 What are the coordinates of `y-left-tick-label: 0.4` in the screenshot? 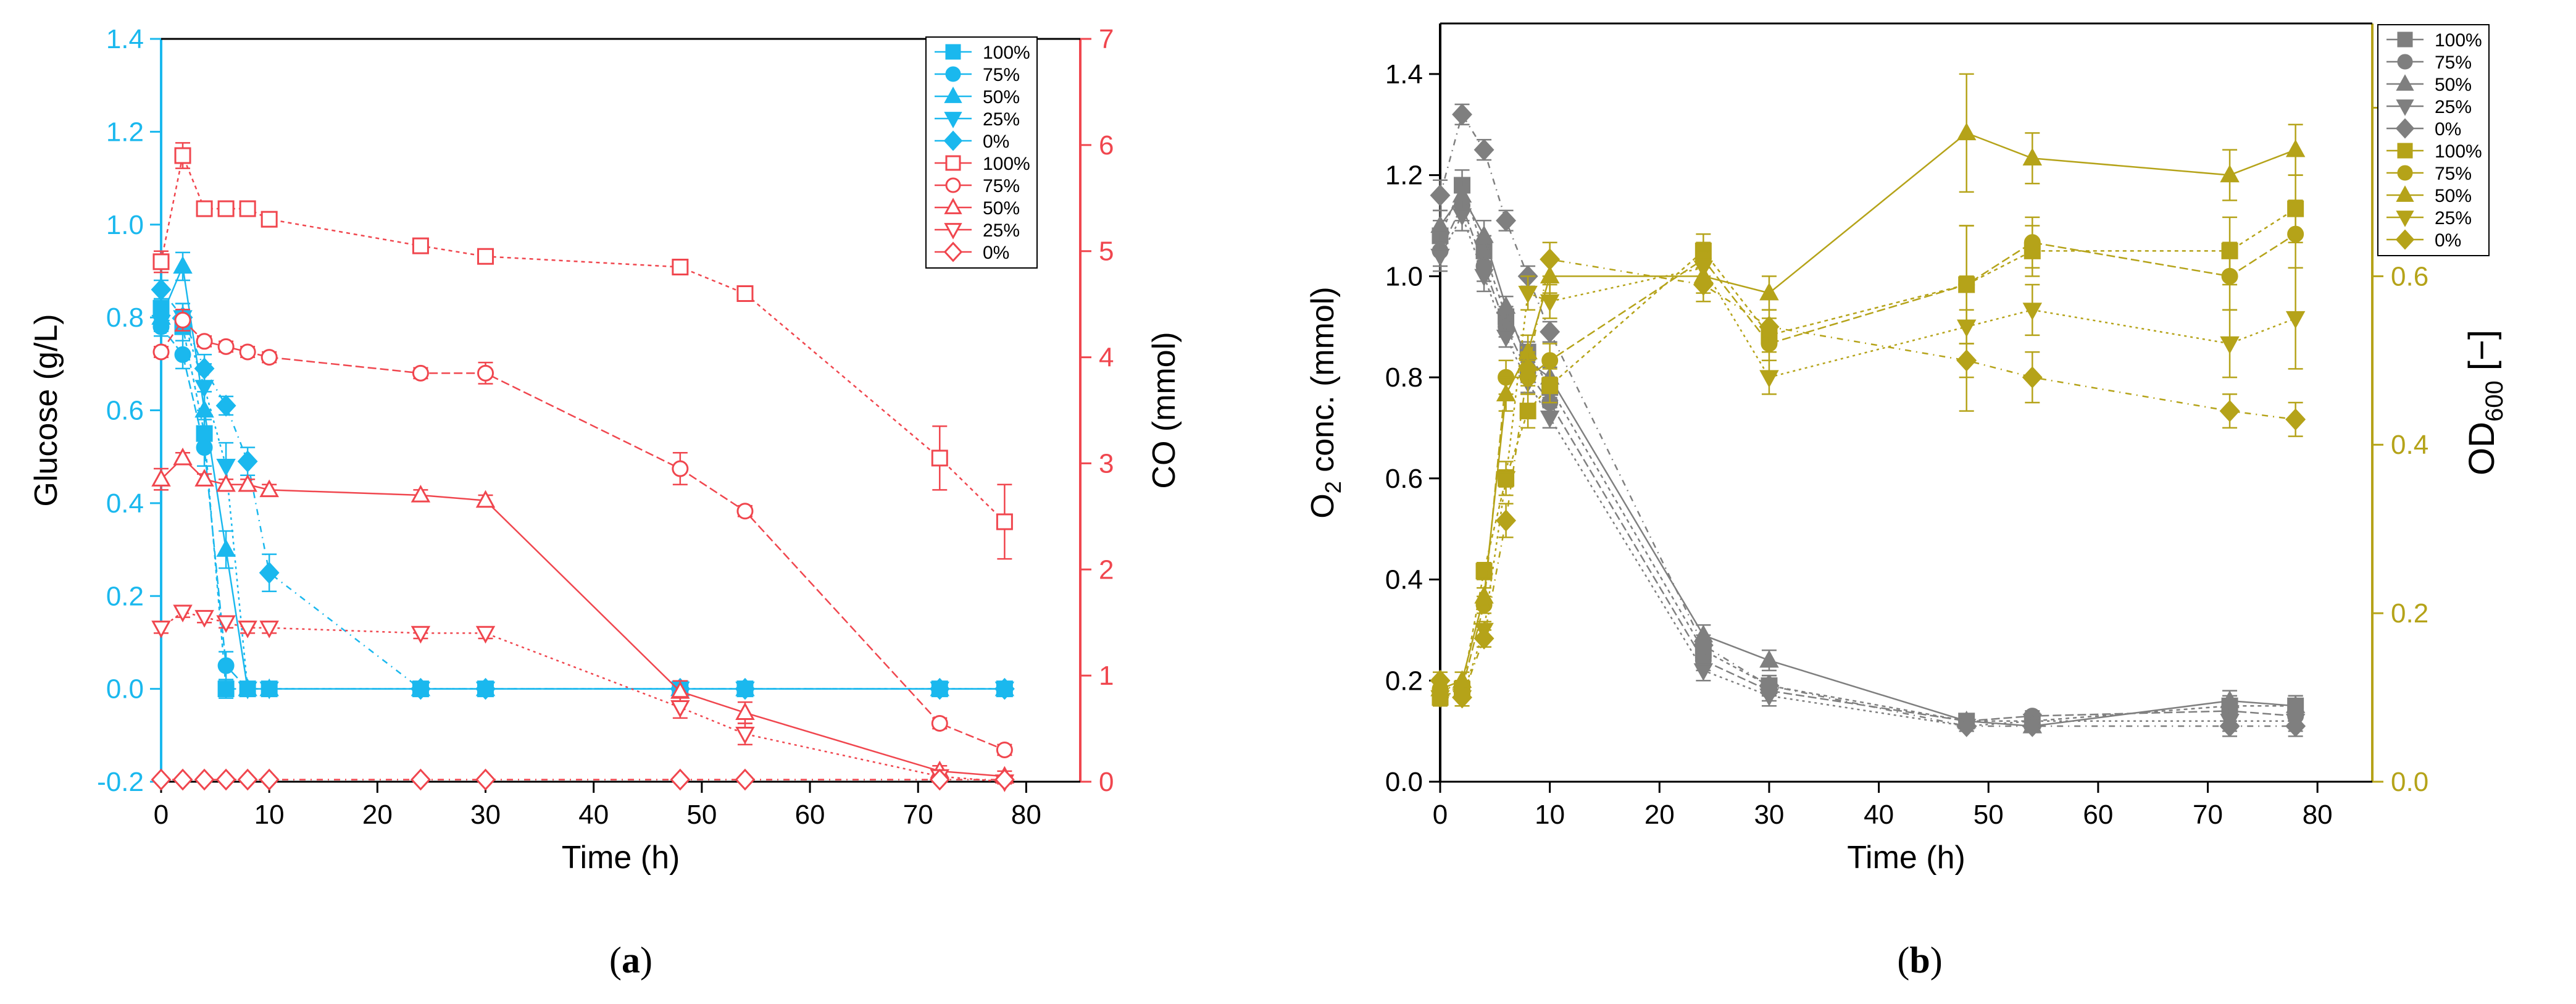 It's located at (125, 503).